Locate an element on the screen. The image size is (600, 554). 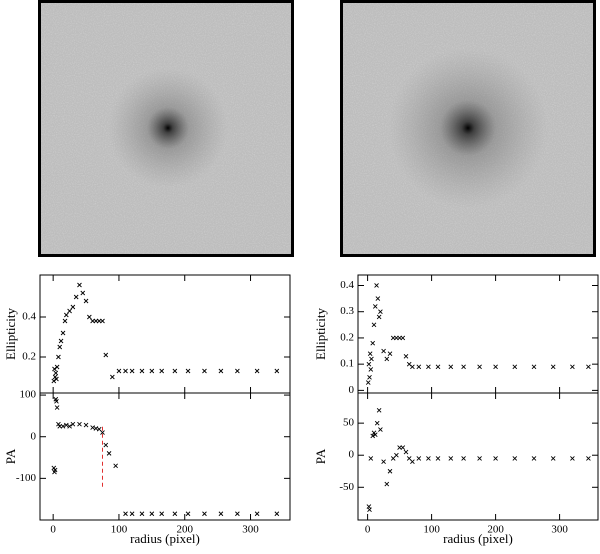
y-tick-label: 100 is located at coordinates (28, 395).